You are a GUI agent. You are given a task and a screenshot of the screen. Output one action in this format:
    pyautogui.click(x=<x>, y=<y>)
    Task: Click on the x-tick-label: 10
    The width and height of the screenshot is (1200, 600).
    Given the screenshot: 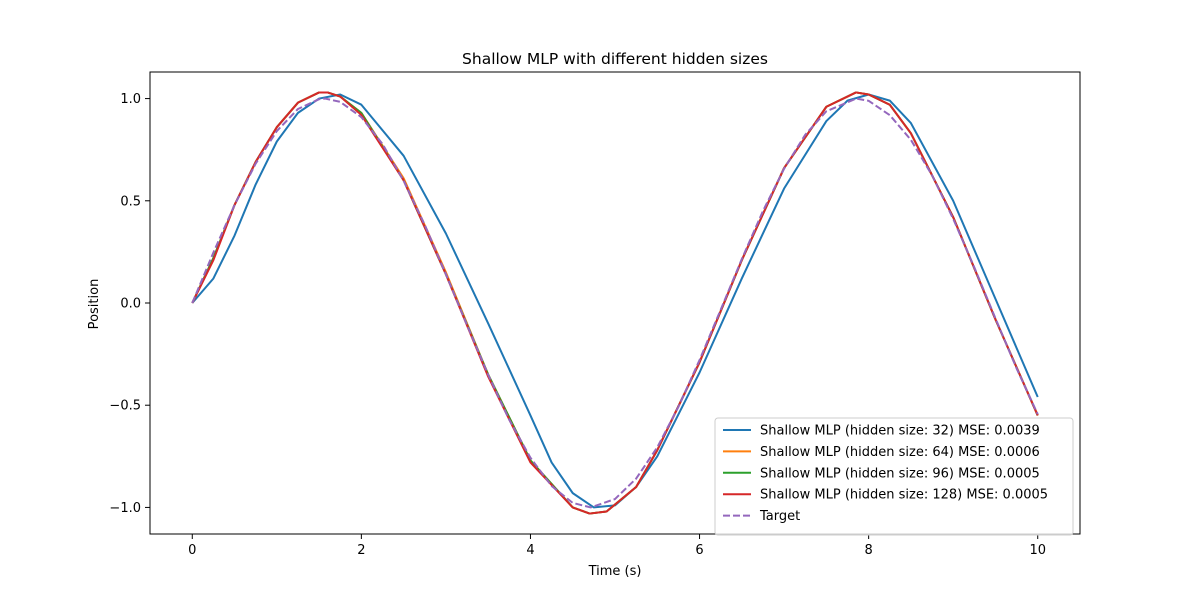 What is the action you would take?
    pyautogui.click(x=1037, y=550)
    